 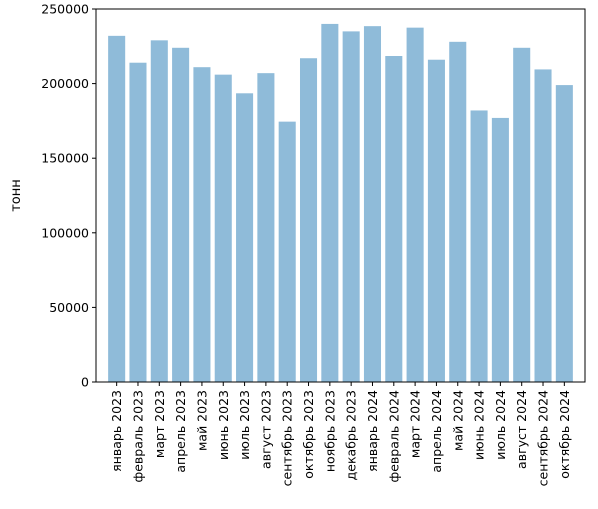 What do you see at coordinates (68, 196) in the screenshot?
I see `y-axis: 0 50000 100000 150000 200000 250000` at bounding box center [68, 196].